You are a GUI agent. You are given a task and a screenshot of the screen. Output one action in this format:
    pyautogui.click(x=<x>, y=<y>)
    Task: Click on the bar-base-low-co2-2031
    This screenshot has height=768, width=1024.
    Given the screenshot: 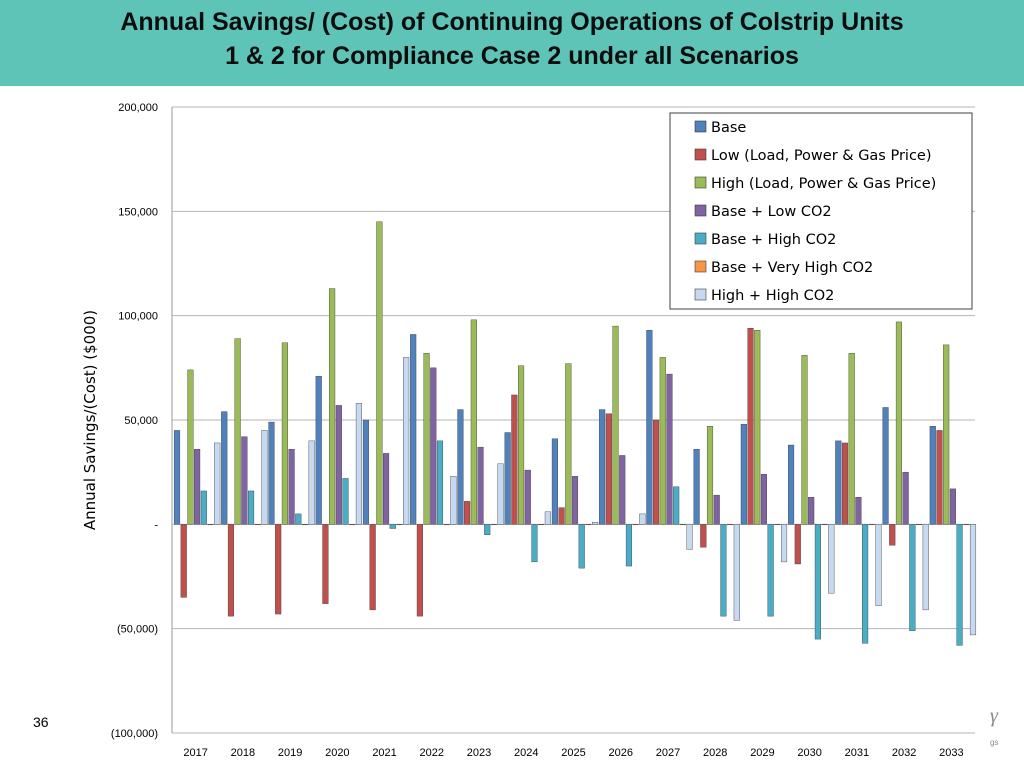 What is the action you would take?
    pyautogui.click(x=858, y=511)
    